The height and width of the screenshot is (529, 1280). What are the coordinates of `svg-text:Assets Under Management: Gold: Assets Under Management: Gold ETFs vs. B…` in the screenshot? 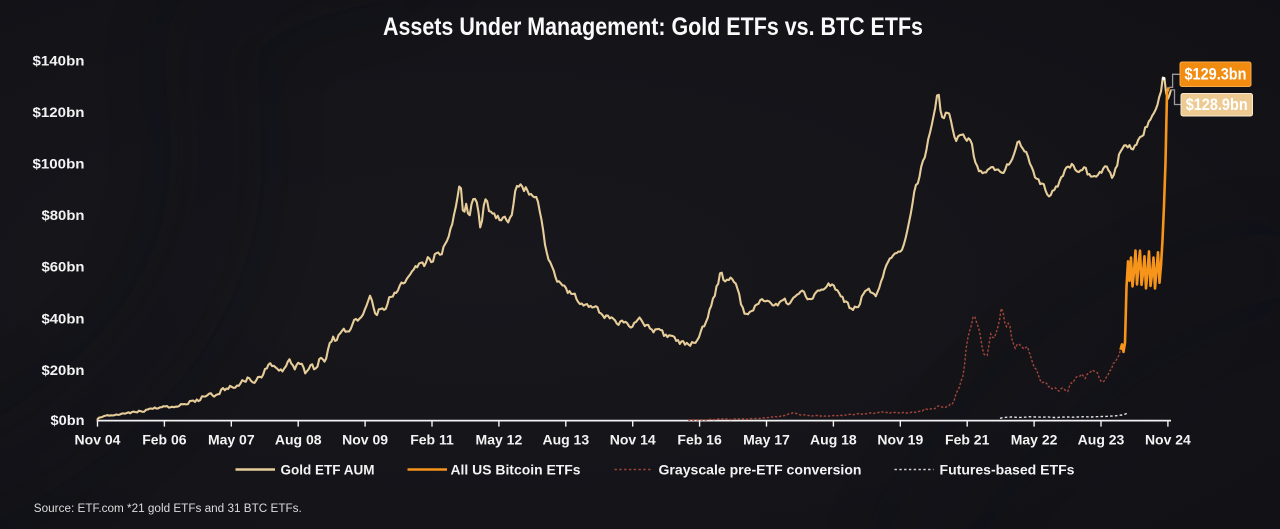 It's located at (653, 27).